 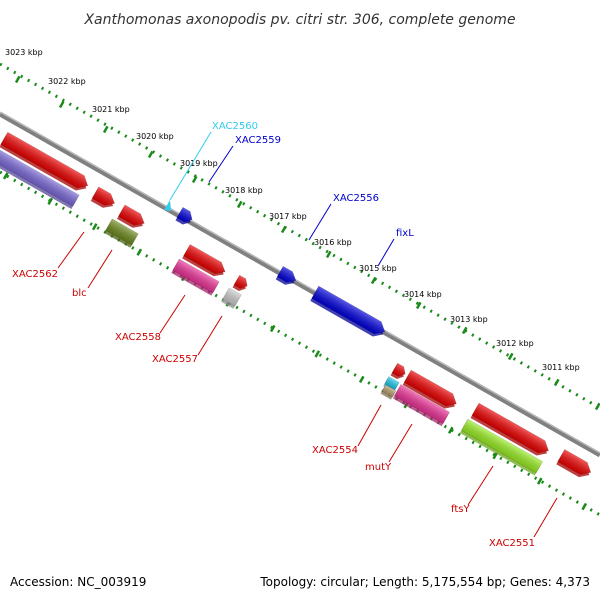 I want to click on accession-text: Accession: NC_003919, so click(x=78, y=582).